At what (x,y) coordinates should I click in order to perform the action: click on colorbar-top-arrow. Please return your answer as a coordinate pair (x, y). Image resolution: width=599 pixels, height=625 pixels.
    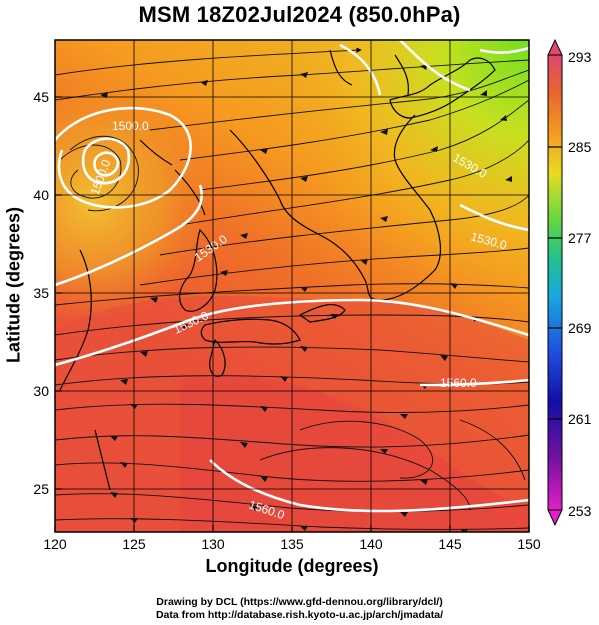
    Looking at the image, I should click on (555, 47).